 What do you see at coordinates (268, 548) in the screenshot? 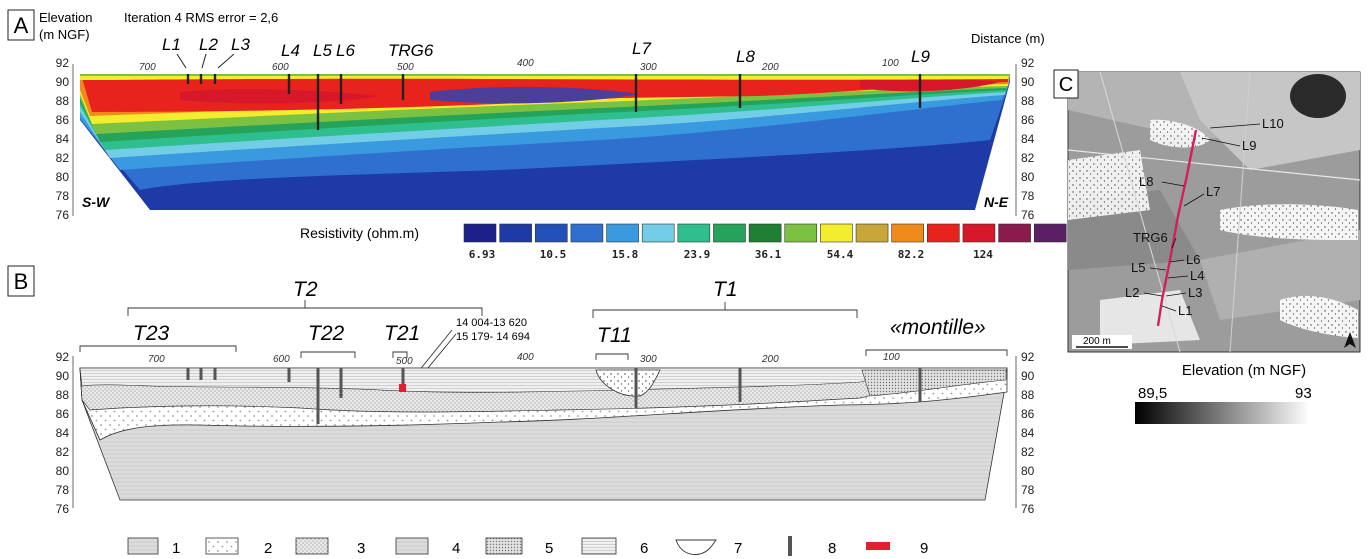
I see `legend-number: 2` at bounding box center [268, 548].